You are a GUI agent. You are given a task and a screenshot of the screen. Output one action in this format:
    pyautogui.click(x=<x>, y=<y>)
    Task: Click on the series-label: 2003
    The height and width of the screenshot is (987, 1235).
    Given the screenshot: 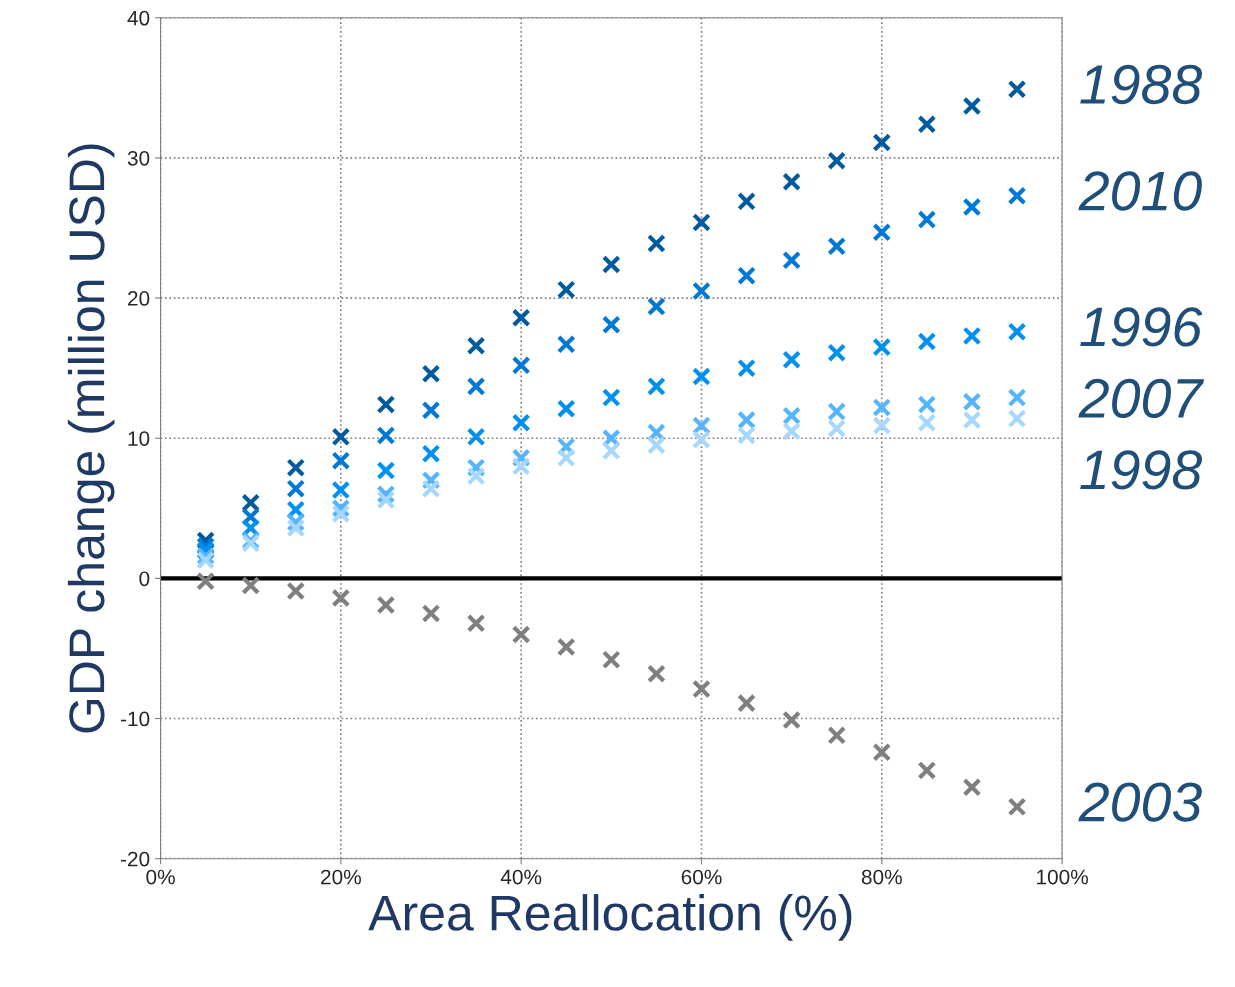 What is the action you would take?
    pyautogui.click(x=1140, y=802)
    